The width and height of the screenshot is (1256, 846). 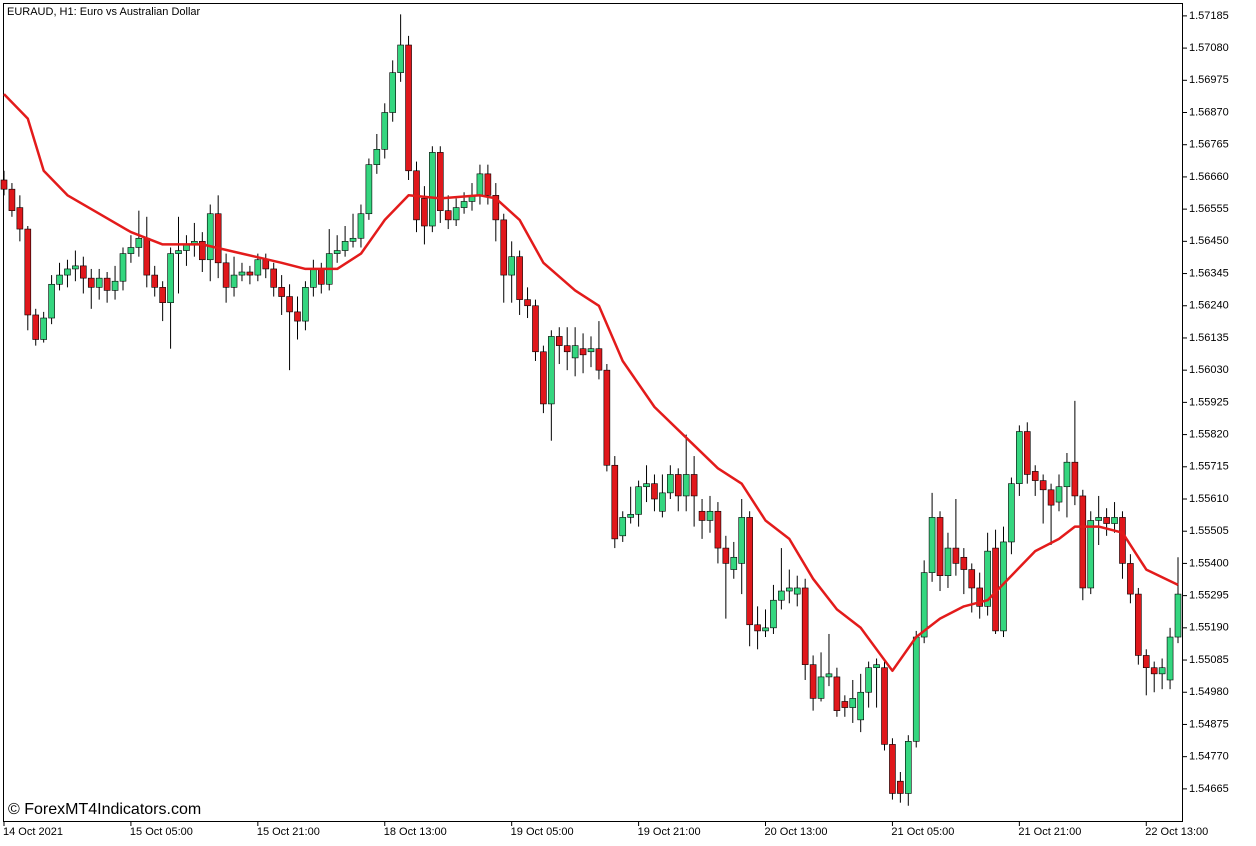 I want to click on y-tick-label: 1.54770, so click(x=1209, y=757).